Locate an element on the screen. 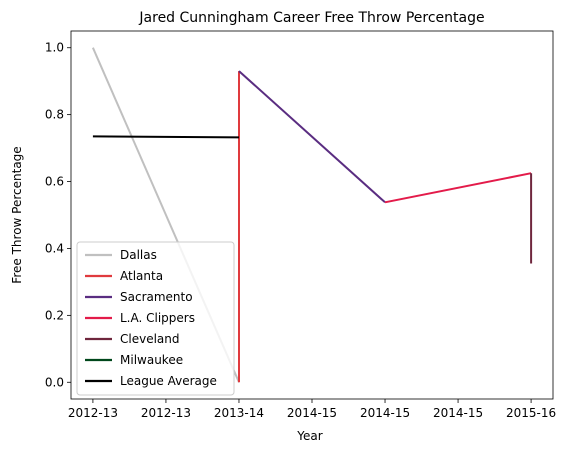 The width and height of the screenshot is (573, 453). series-line-l-a-clippers is located at coordinates (458, 188).